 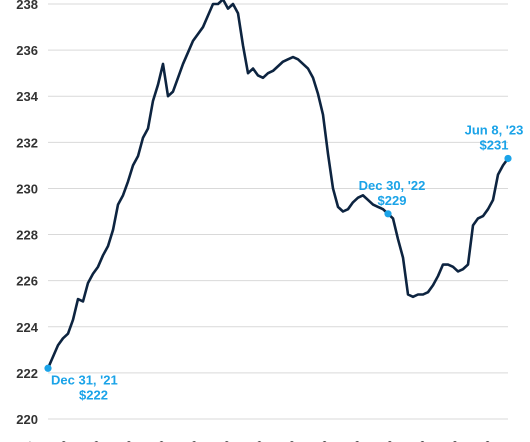 I want to click on y-tick-label: 224, so click(x=27, y=327).